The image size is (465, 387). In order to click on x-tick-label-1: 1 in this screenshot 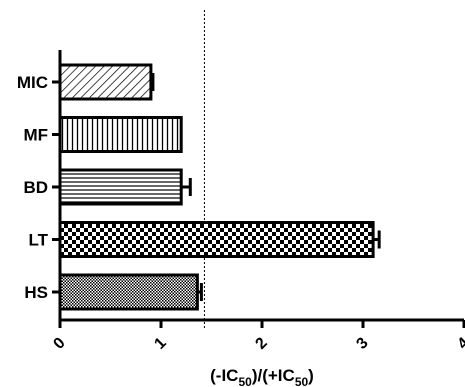, I will do `click(160, 343)`.